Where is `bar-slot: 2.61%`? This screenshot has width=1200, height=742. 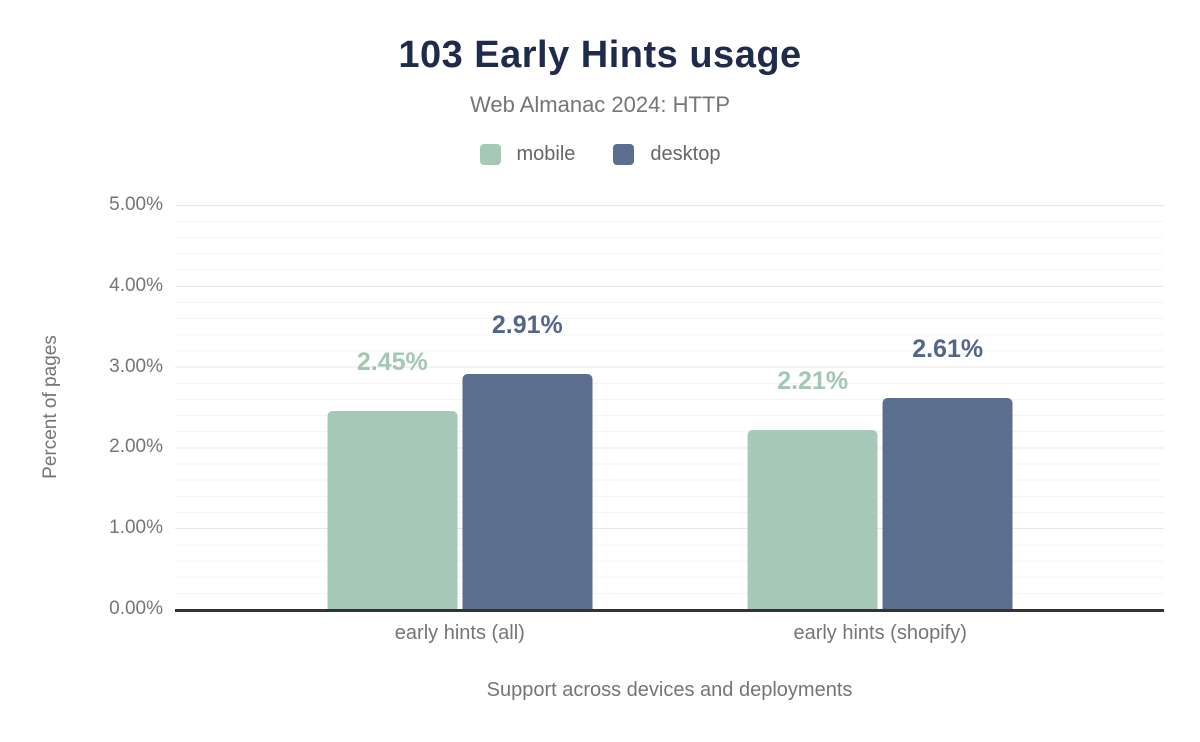
bar-slot: 2.61% is located at coordinates (947, 407).